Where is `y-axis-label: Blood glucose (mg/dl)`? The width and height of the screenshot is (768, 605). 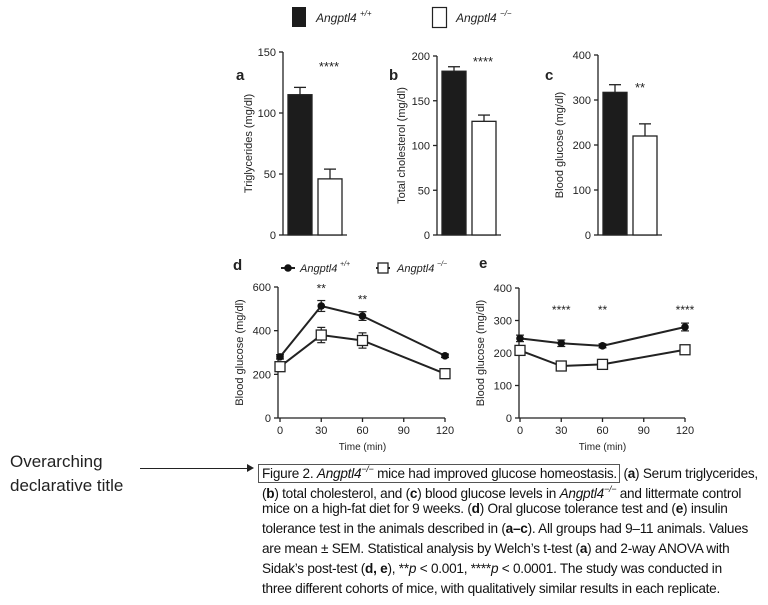 y-axis-label: Blood glucose (mg/dl) is located at coordinates (481, 353).